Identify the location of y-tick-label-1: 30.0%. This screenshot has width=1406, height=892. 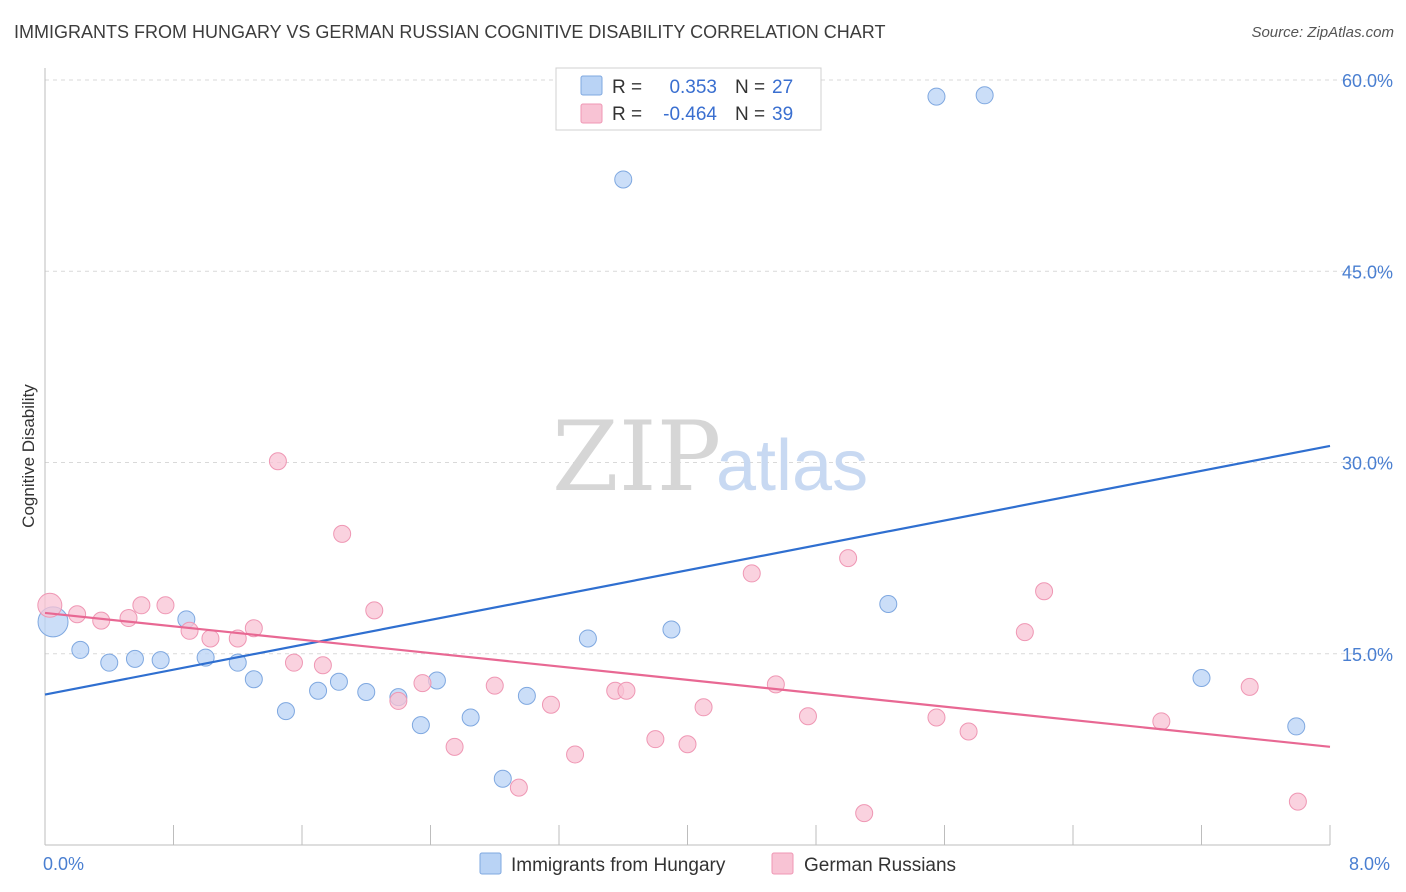
(1367, 464).